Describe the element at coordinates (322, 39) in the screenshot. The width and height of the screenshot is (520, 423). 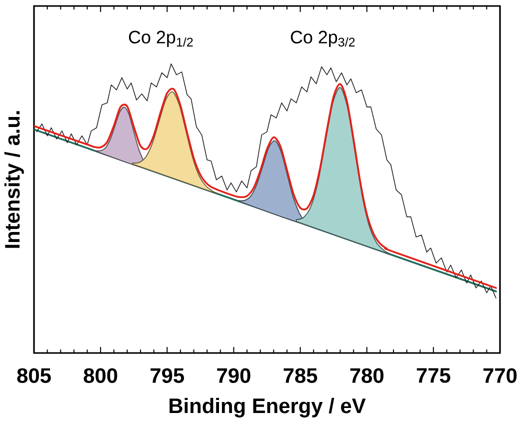
I see `text: Co 2p$_{3/2}$` at that location.